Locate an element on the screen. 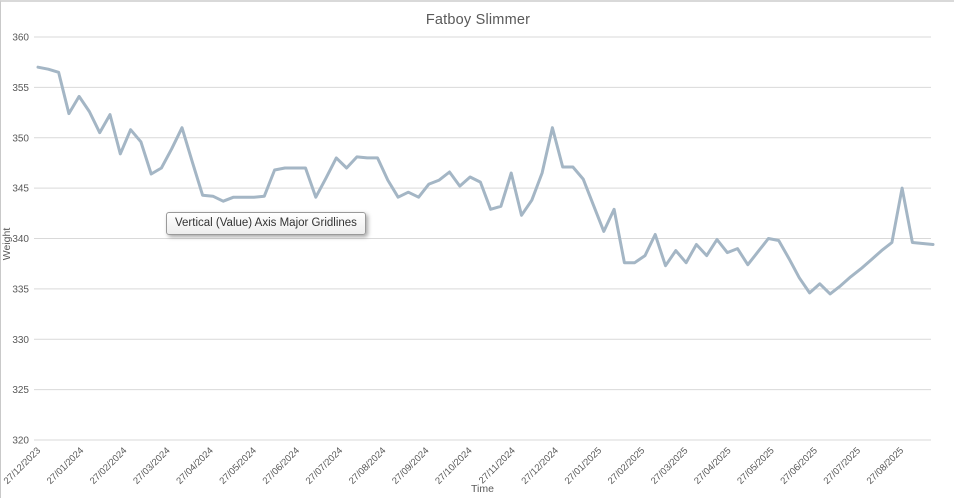 The height and width of the screenshot is (498, 954). y-tick-label: 355 is located at coordinates (20, 88).